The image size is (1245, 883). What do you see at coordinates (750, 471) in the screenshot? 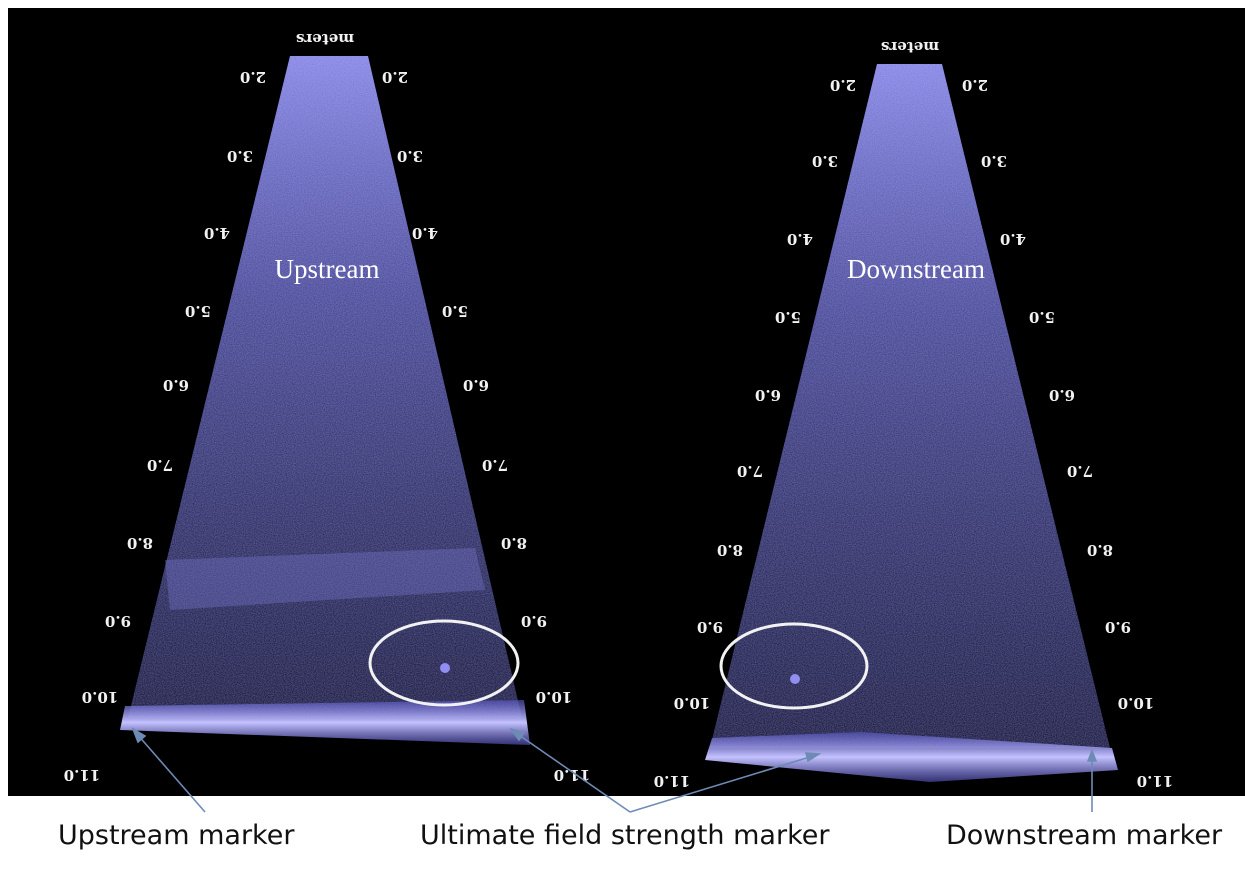
I see `downstream-tick-left: 7.0` at bounding box center [750, 471].